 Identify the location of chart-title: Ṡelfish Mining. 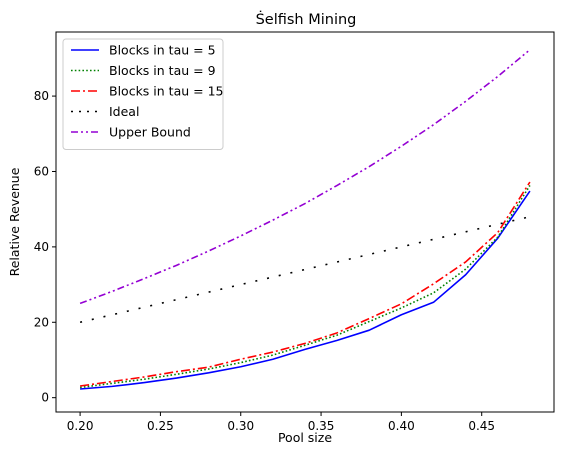
(306, 19).